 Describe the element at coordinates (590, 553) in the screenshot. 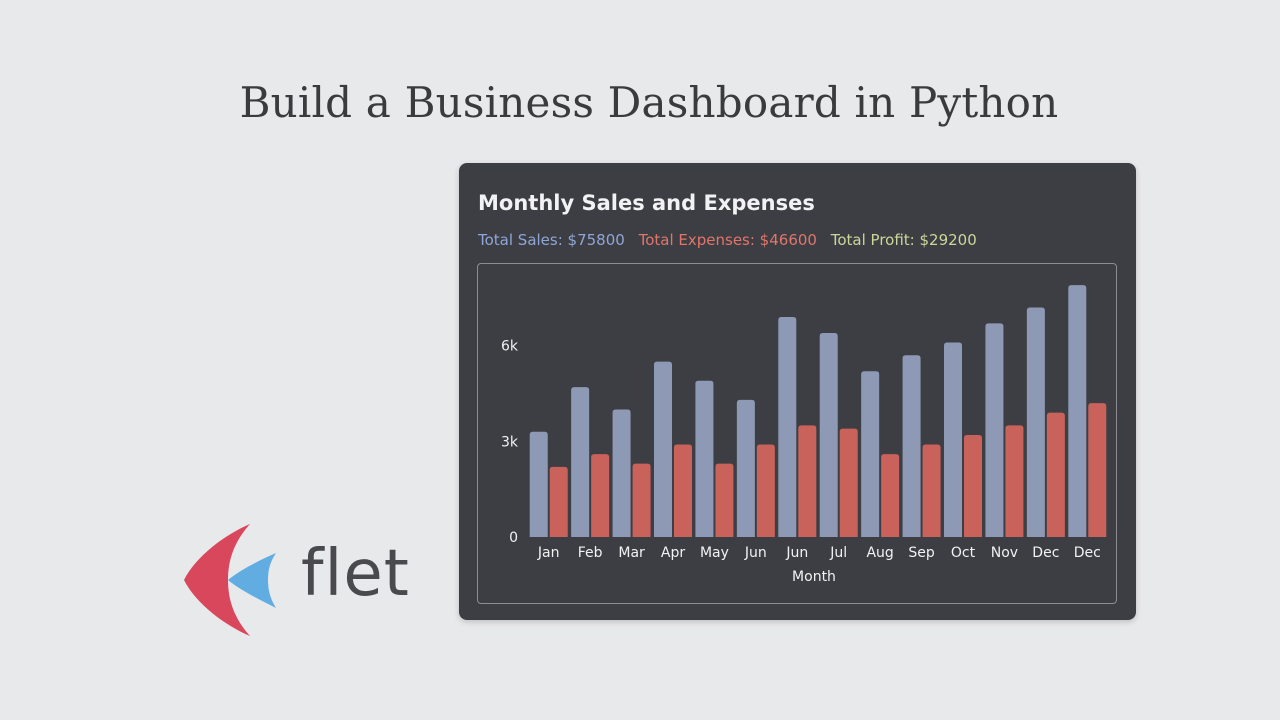

I see `x-tick-label: Feb` at that location.